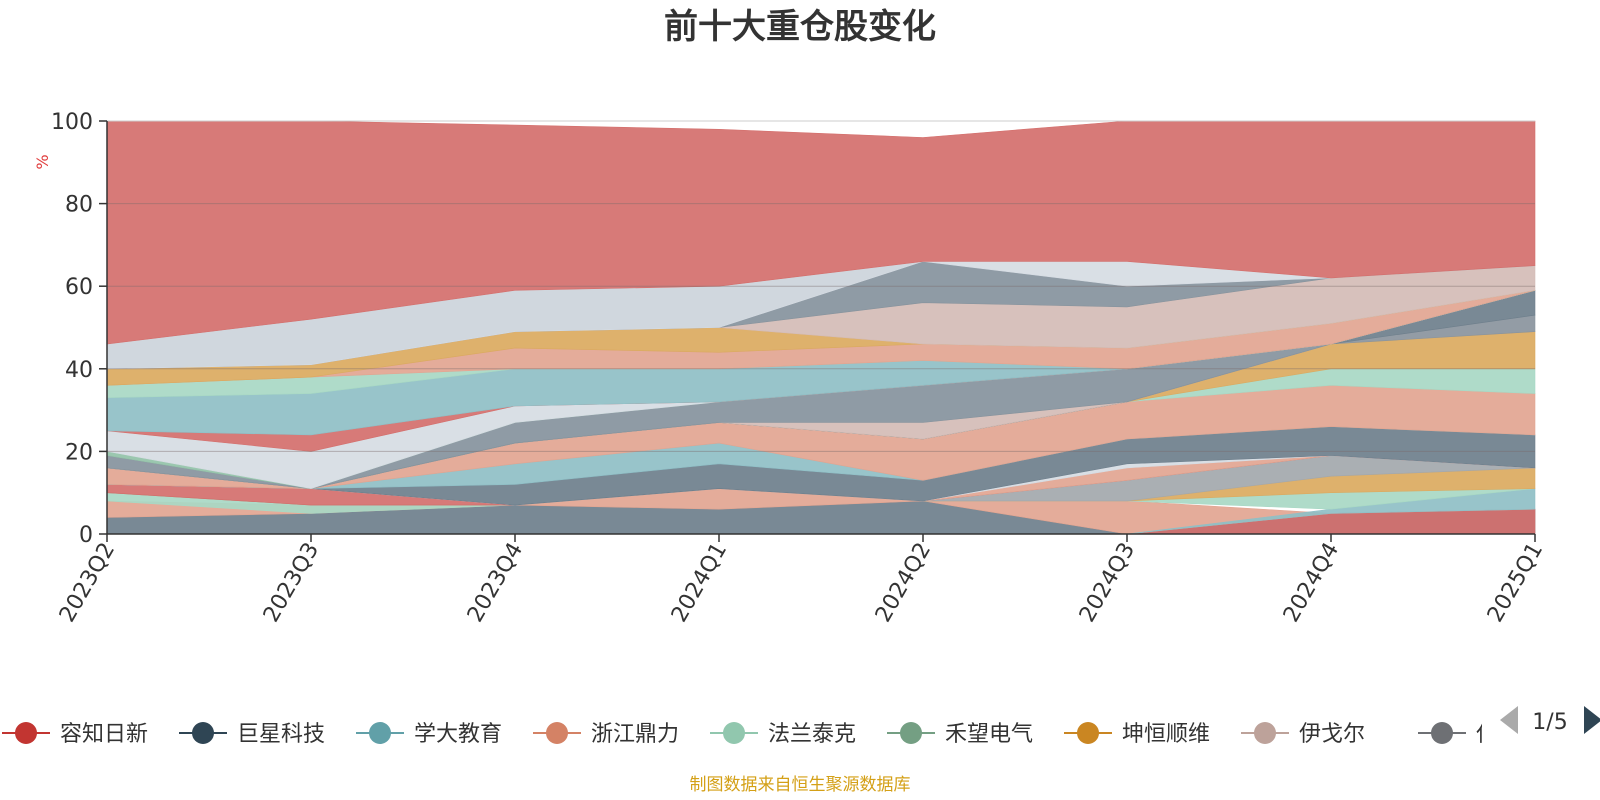 This screenshot has width=1600, height=800. What do you see at coordinates (699, 583) in the screenshot?
I see `x-tick-label: 2024Q1` at bounding box center [699, 583].